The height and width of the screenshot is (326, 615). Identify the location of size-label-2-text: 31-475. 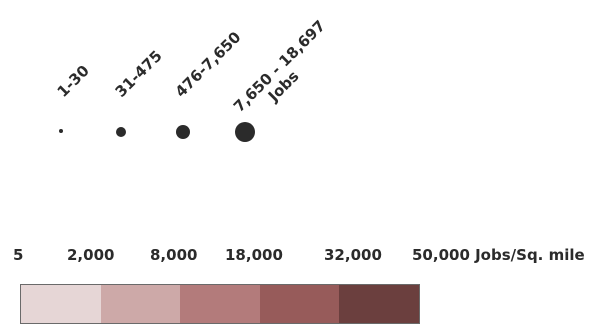
(138, 73).